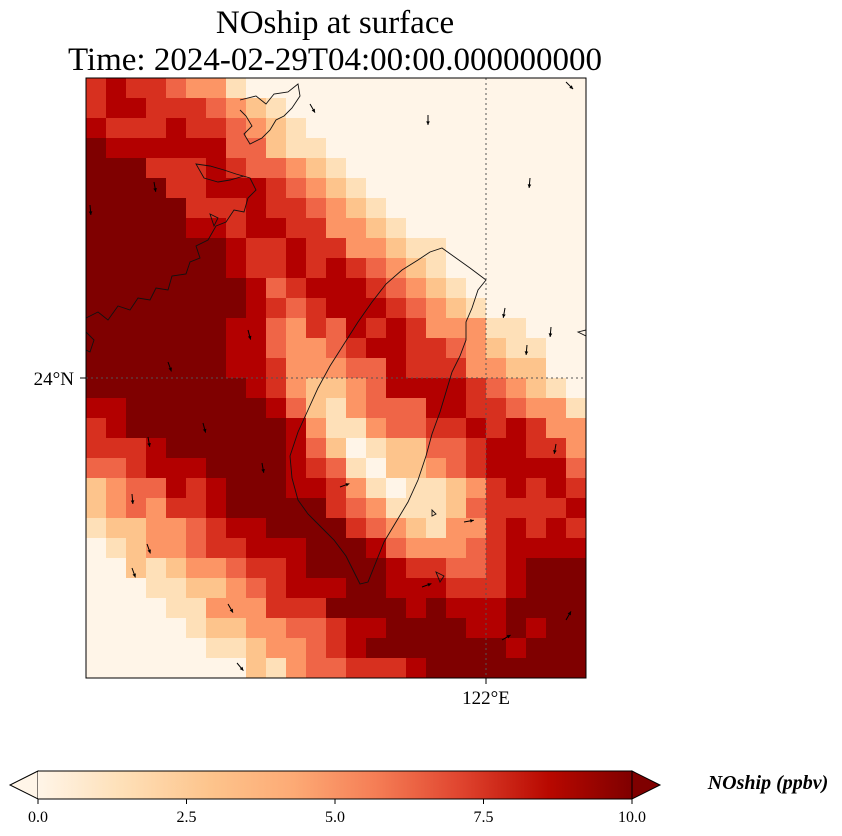 The height and width of the screenshot is (836, 842). Describe the element at coordinates (484, 817) in the screenshot. I see `colorbar-tick-label: 7.5` at that location.